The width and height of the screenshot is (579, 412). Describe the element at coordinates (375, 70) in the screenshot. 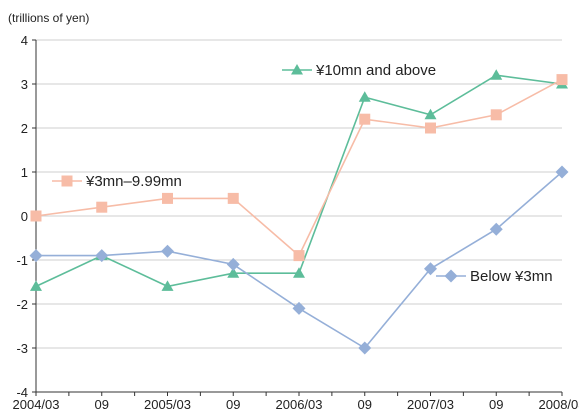

I see `legend-label: ¥10mn and above` at that location.